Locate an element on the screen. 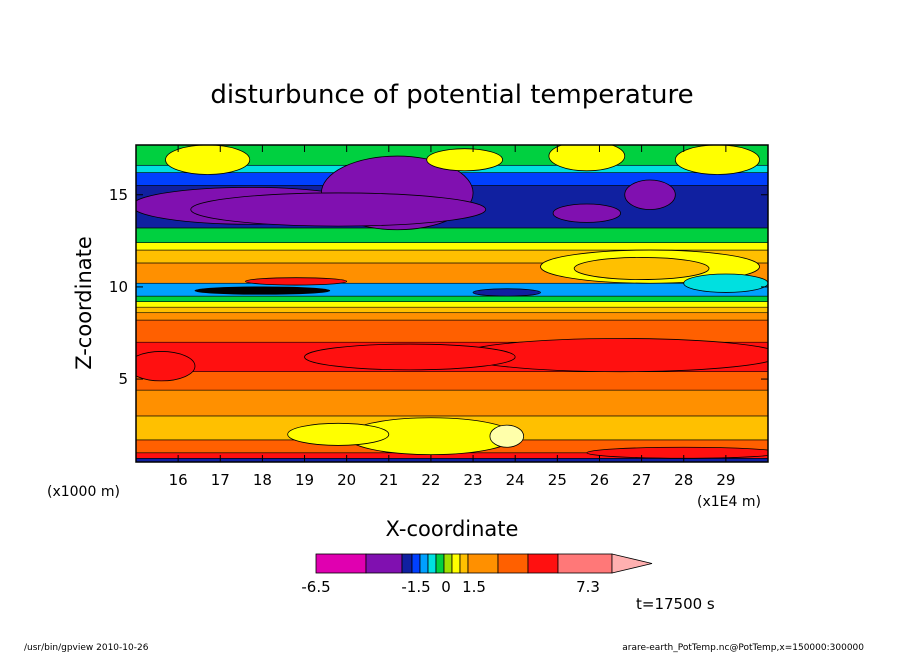  y-axis-label: Z-coordinate is located at coordinates (84, 303).